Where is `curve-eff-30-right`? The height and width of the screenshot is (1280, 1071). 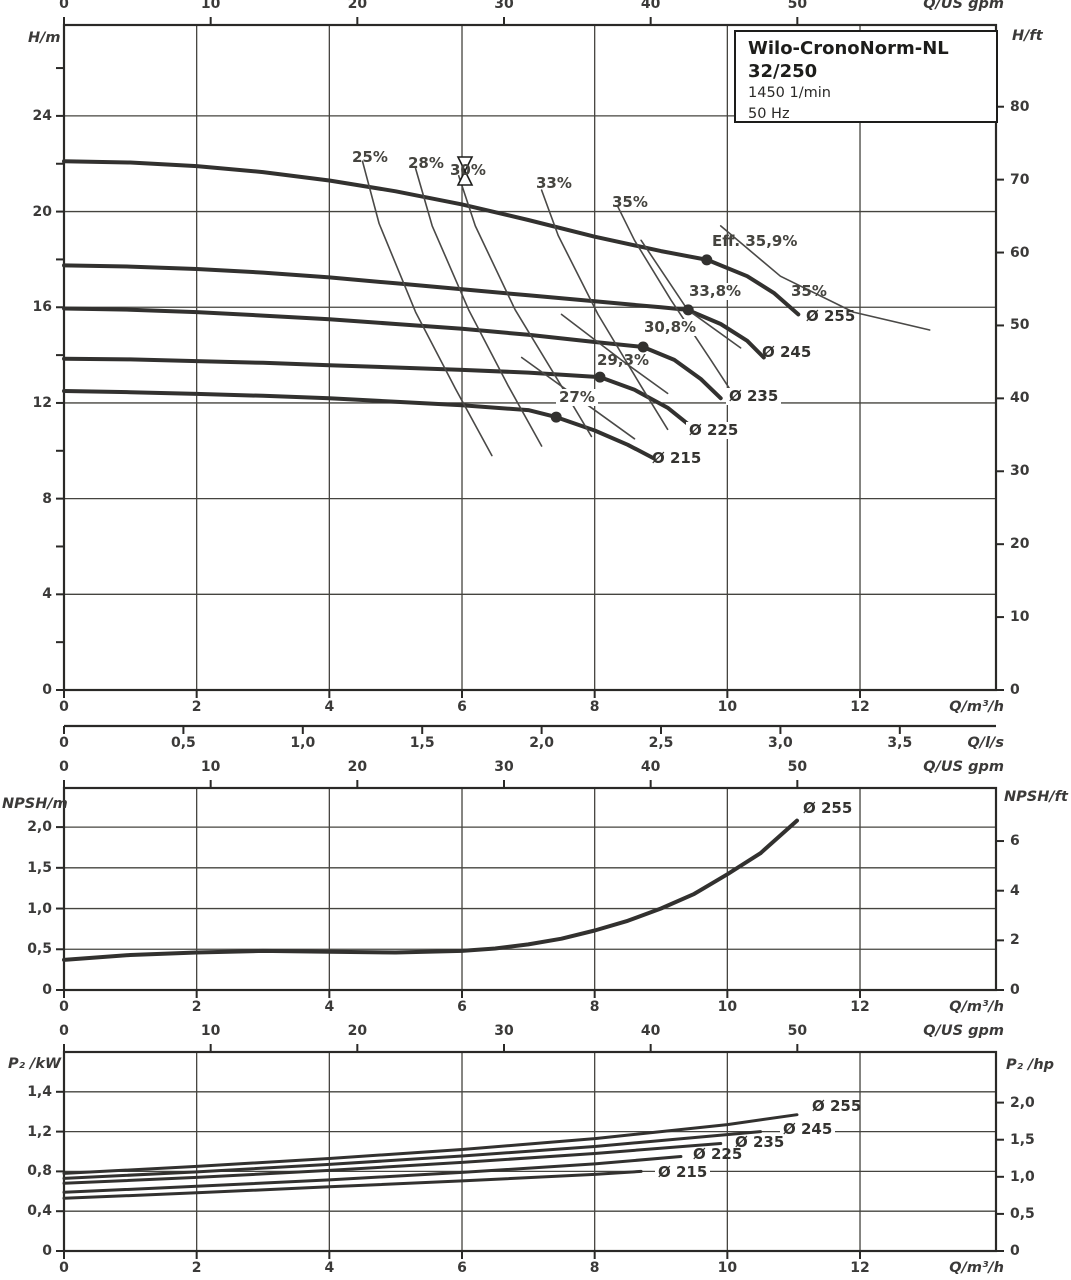
curve-eff-30-right is located at coordinates (614, 354).